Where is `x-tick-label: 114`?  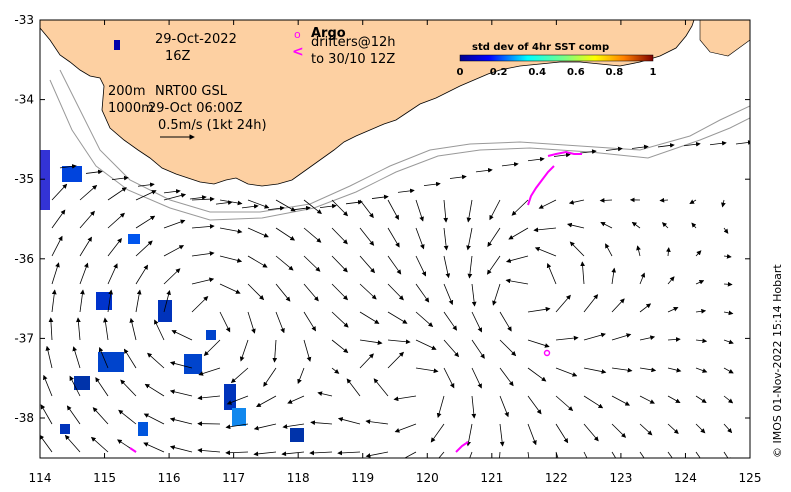
x-tick-label: 114 is located at coordinates (40, 478).